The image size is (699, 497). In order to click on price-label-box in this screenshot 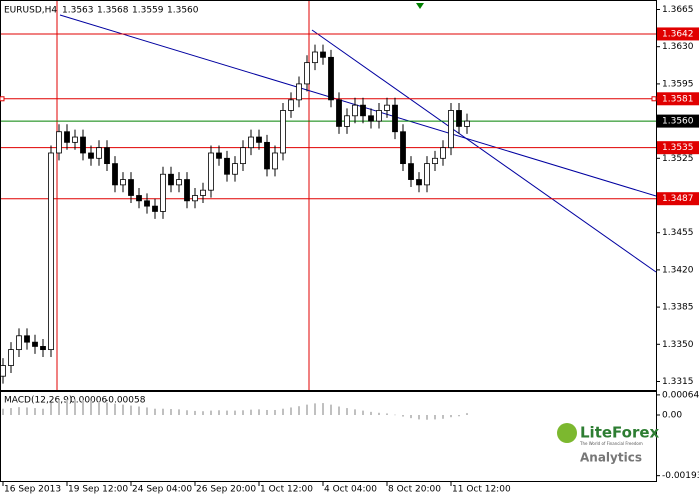, I will do `click(678, 121)`.